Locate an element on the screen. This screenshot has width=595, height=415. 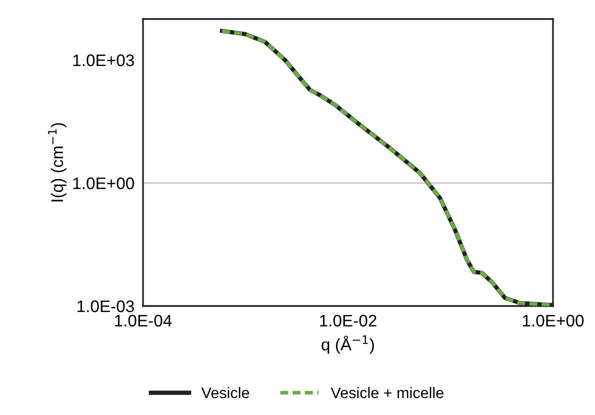
y-tick-label: 1.0E-03 is located at coordinates (106, 306).